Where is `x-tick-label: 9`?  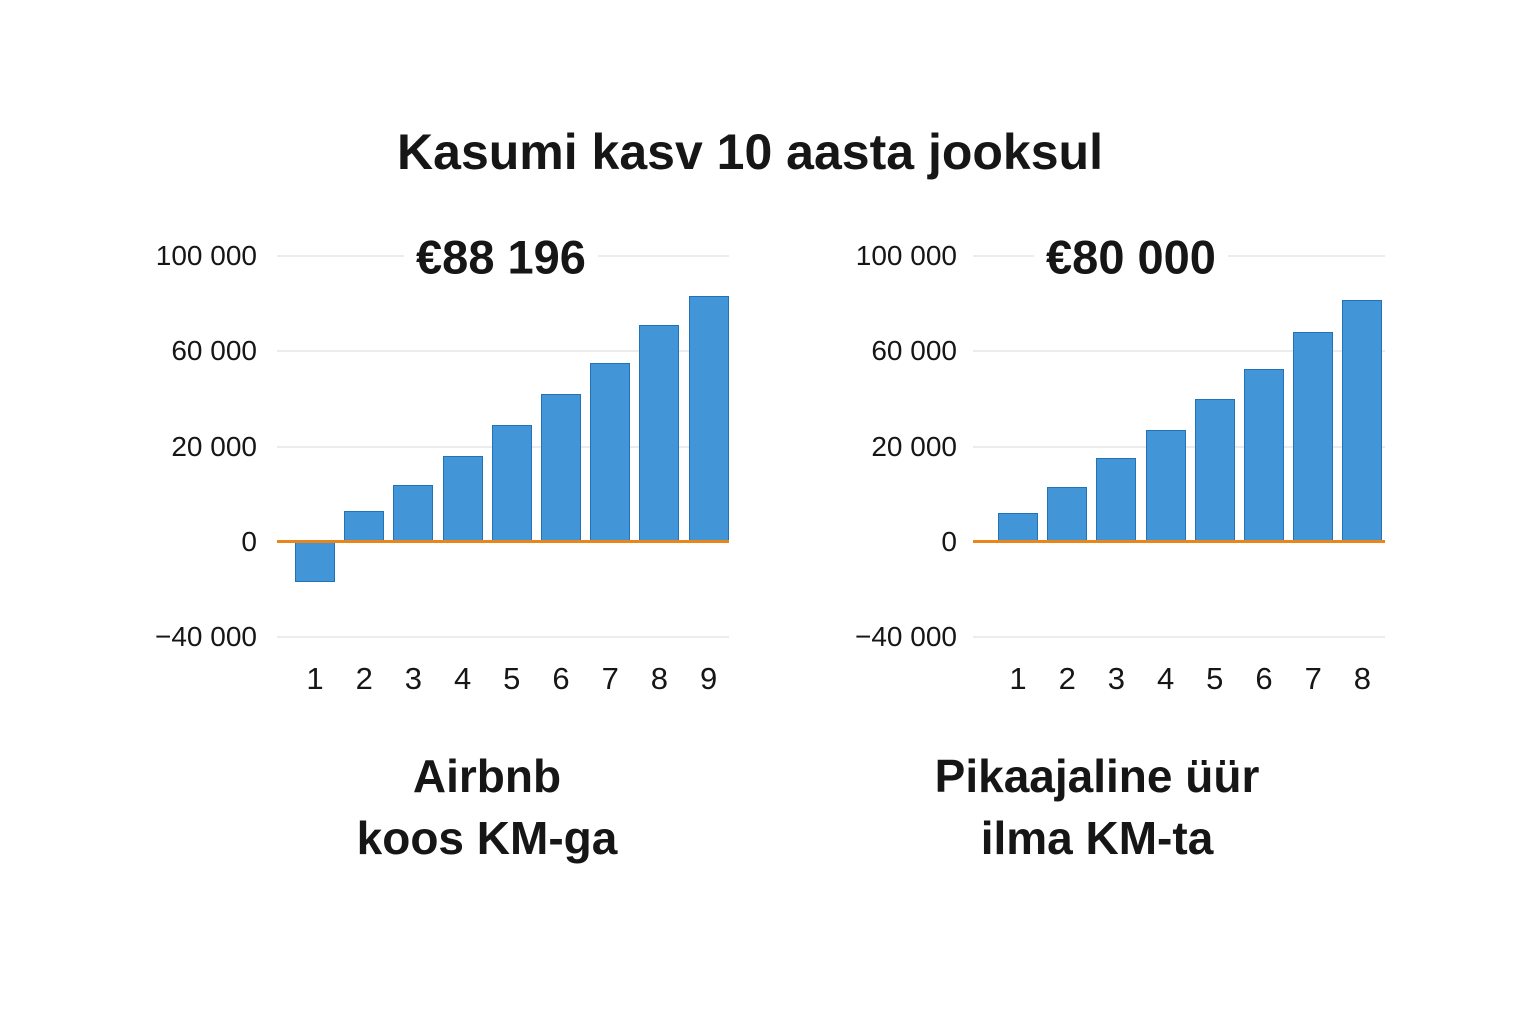
x-tick-label: 9 is located at coordinates (708, 678).